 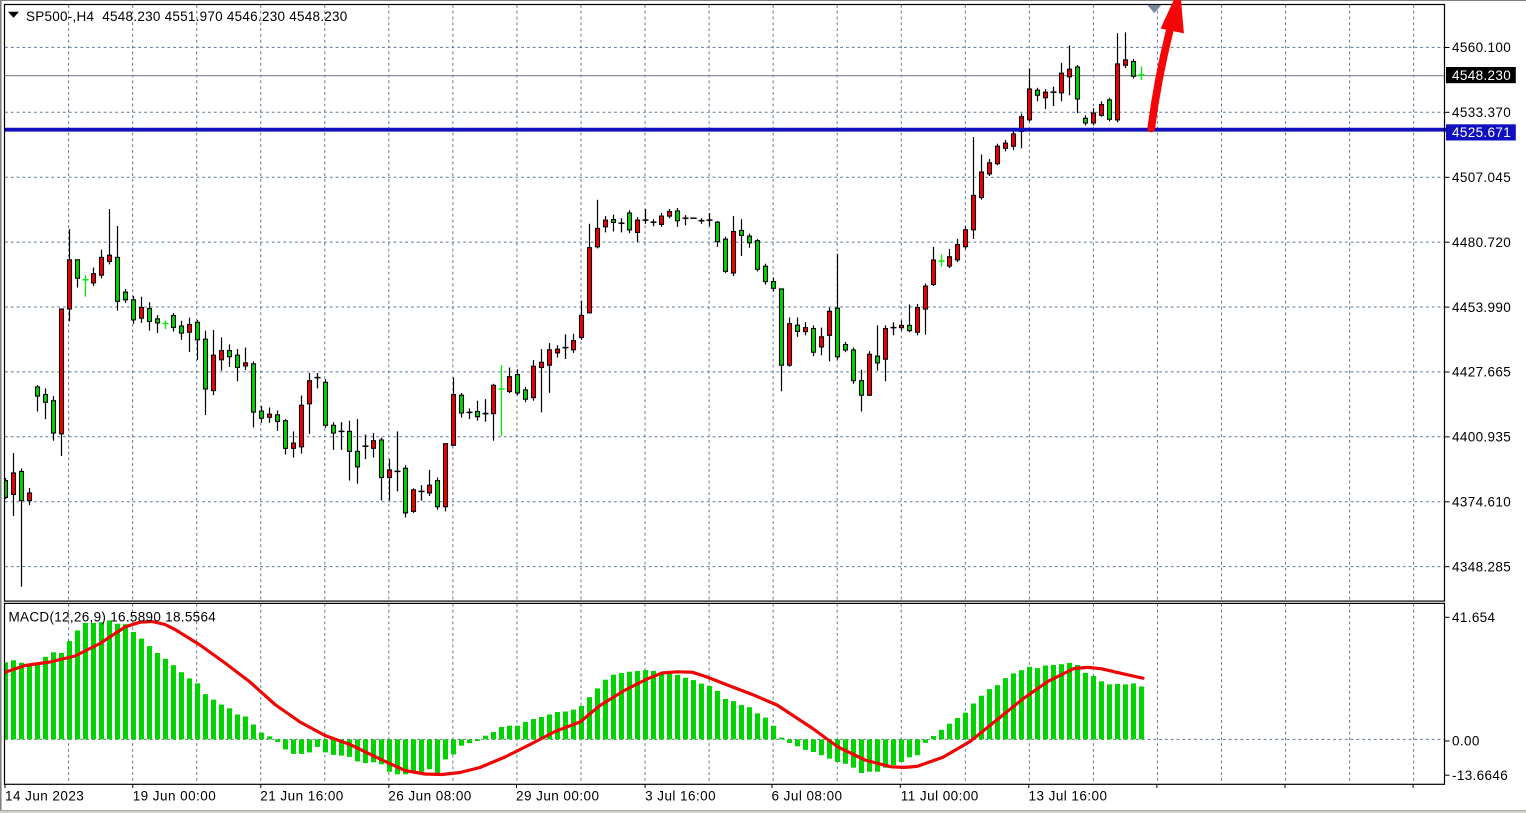 What do you see at coordinates (1474, 617) in the screenshot?
I see `svg-text: 41.654` at bounding box center [1474, 617].